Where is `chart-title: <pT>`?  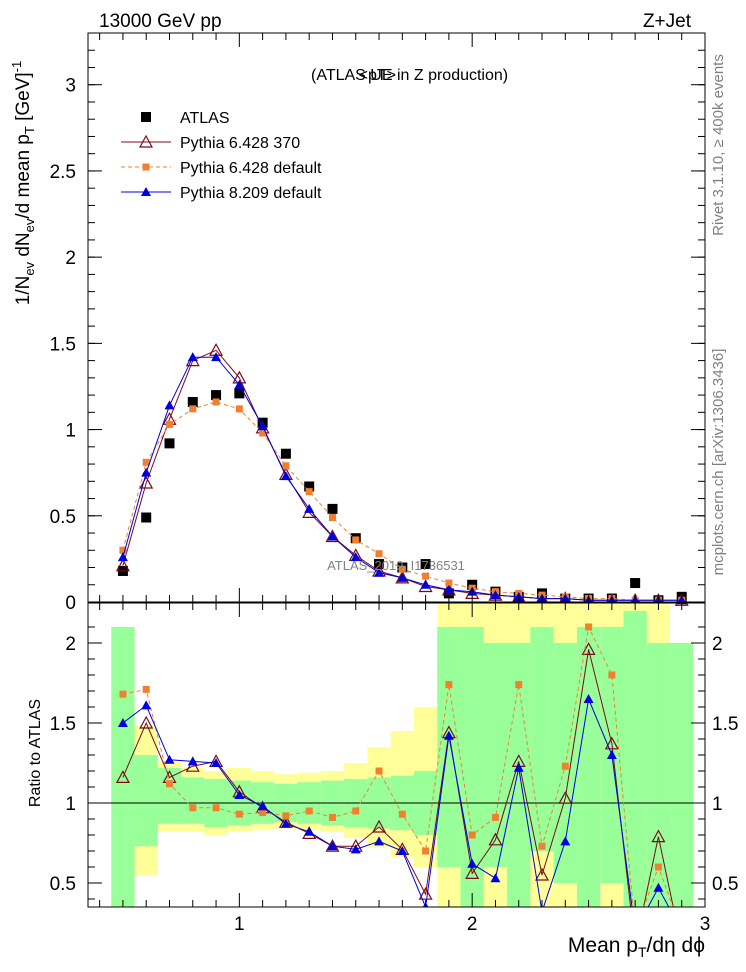
chart-title: <pT> is located at coordinates (377, 75).